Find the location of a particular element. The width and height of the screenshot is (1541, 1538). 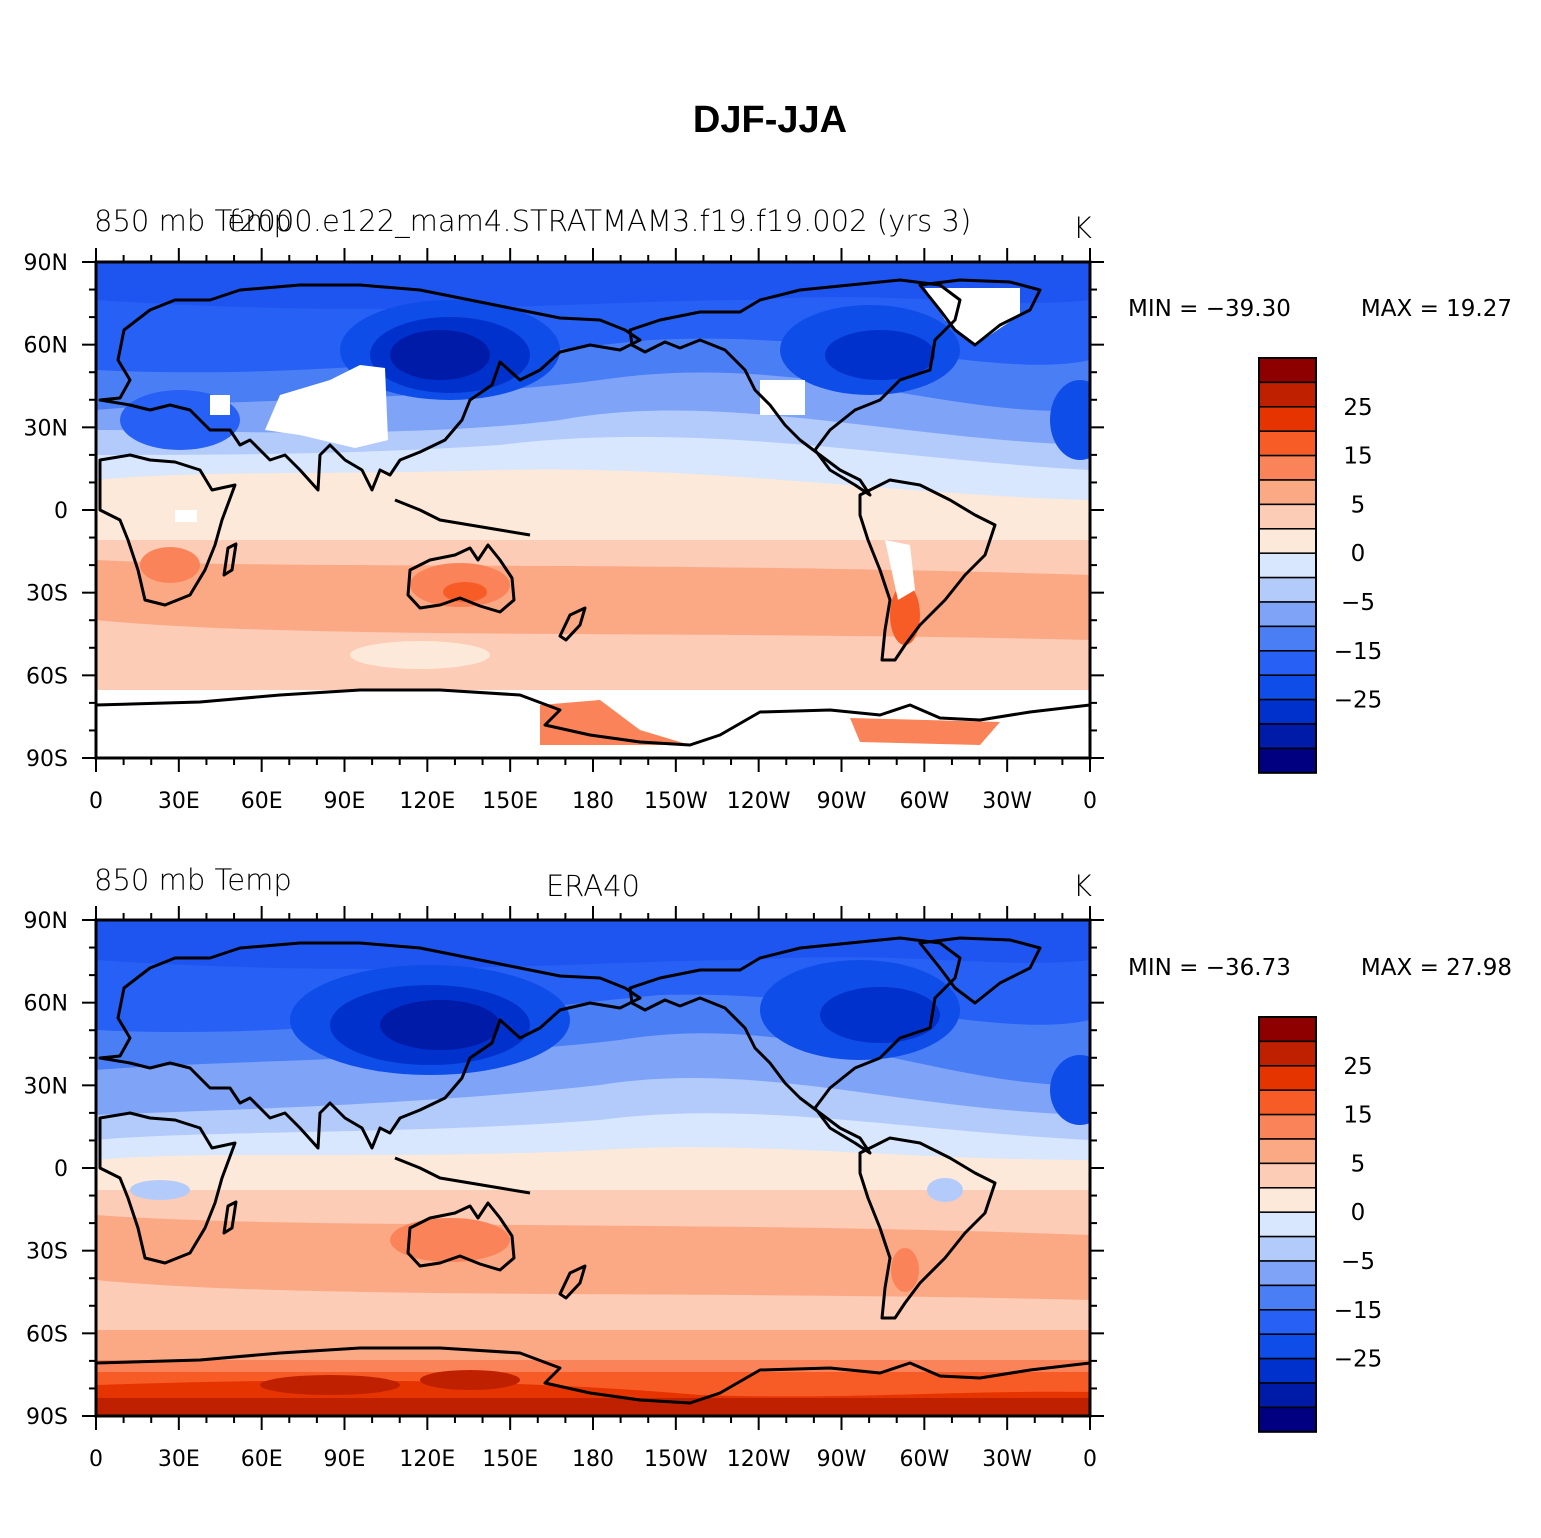

panel-max-label-era40: MAX = 27.98 is located at coordinates (1436, 968).